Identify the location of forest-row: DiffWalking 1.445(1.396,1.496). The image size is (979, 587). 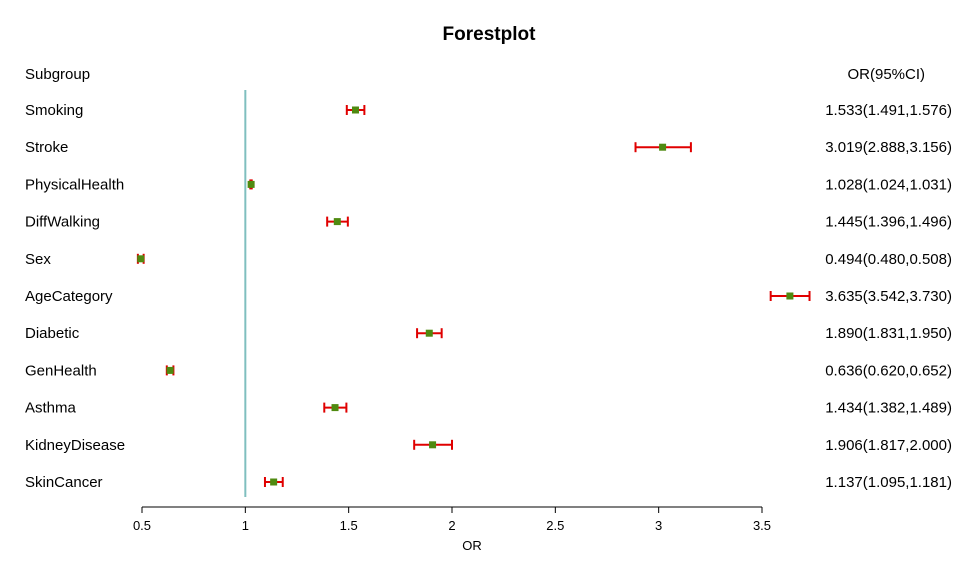
(488, 222).